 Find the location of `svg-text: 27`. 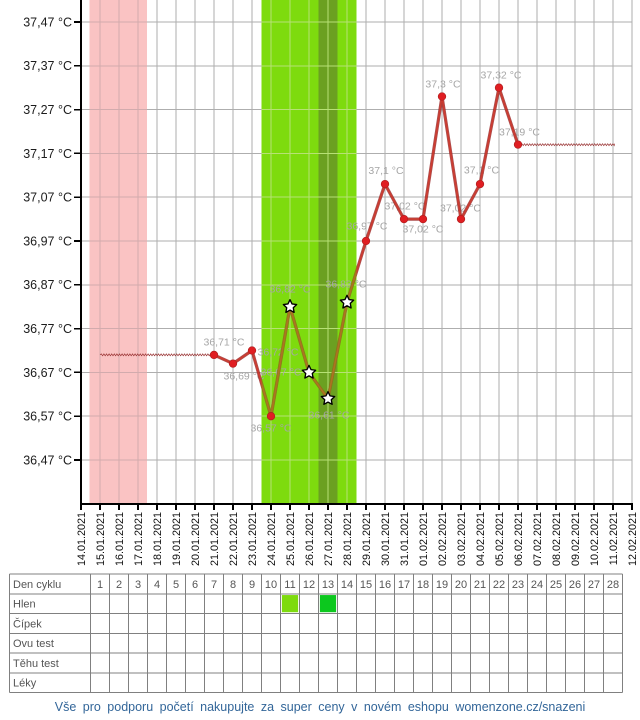

svg-text: 27 is located at coordinates (594, 585).